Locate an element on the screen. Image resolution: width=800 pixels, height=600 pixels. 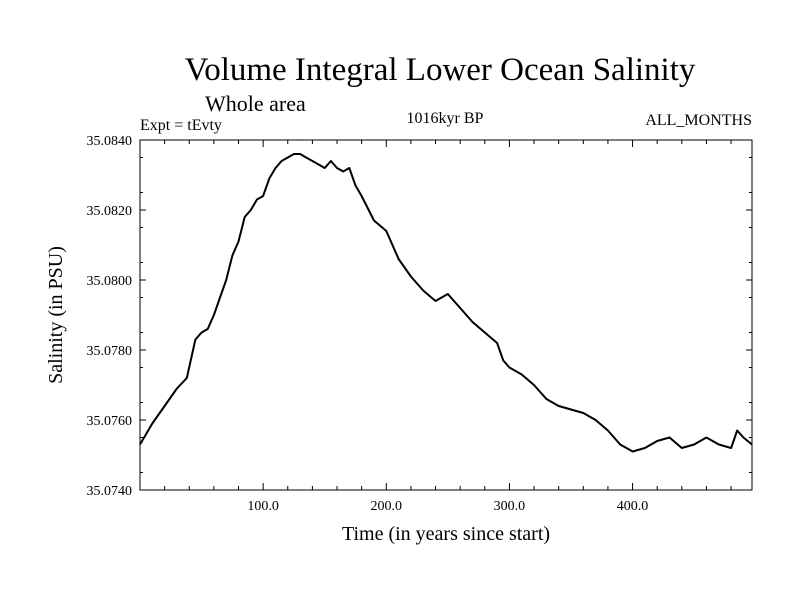
y-tick-label: 35.0780 is located at coordinates (110, 351).